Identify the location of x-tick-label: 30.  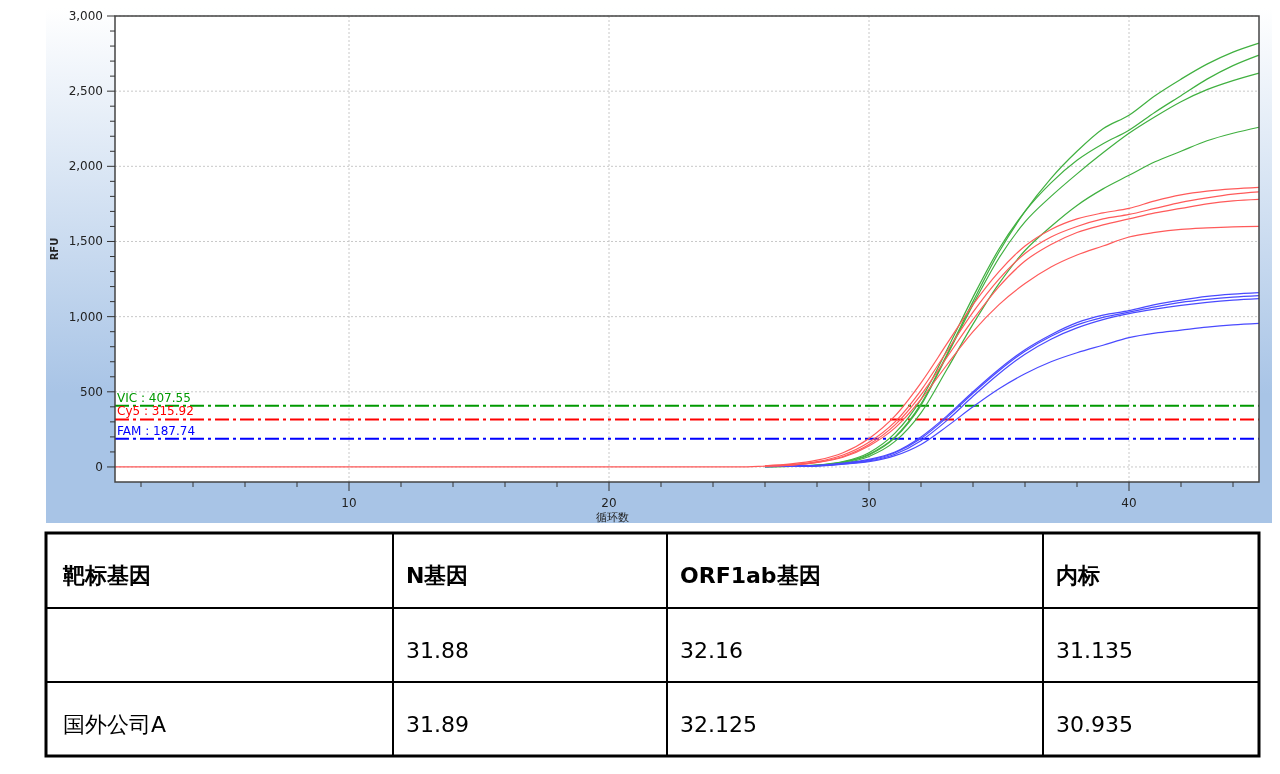
(869, 503).